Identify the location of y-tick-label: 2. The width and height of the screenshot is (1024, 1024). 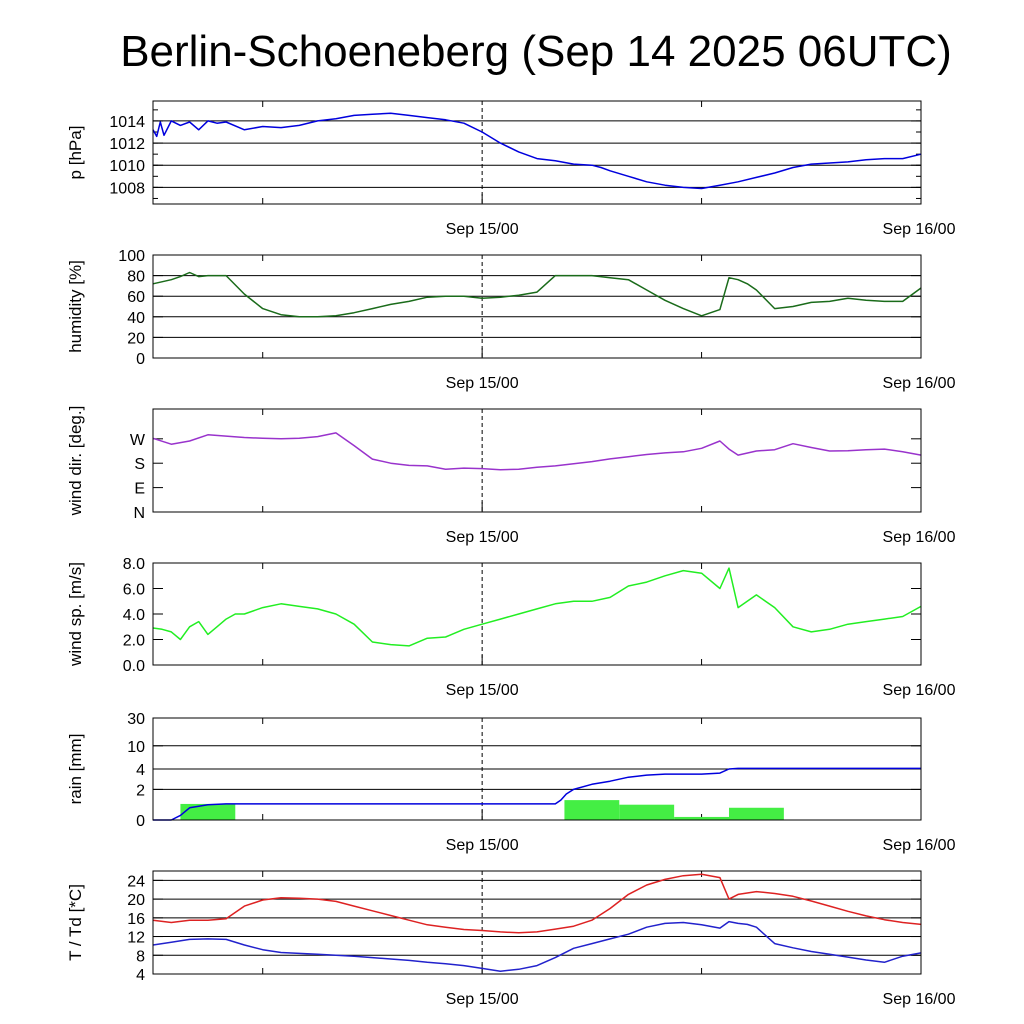
(140, 790).